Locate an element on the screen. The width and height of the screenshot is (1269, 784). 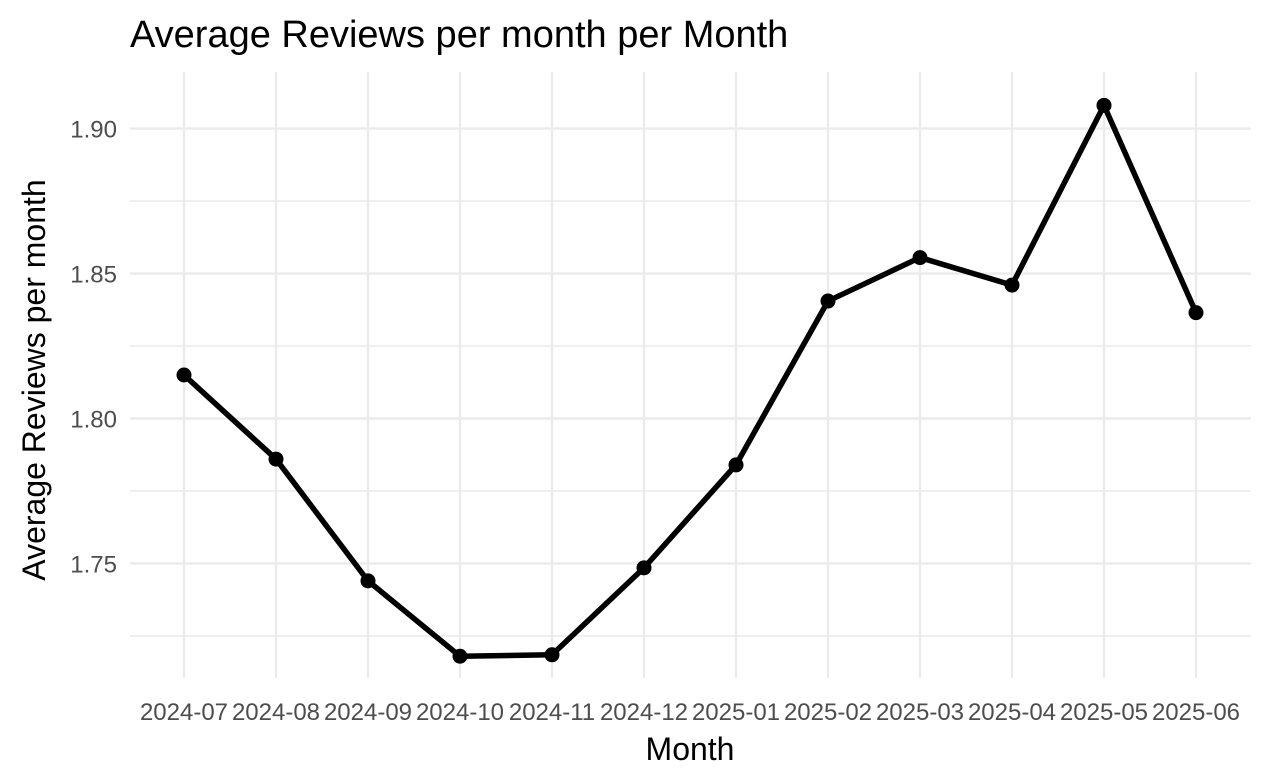
y-axis-tick-labels: 1.75 1.80 1.85 1.90 is located at coordinates (93, 348).